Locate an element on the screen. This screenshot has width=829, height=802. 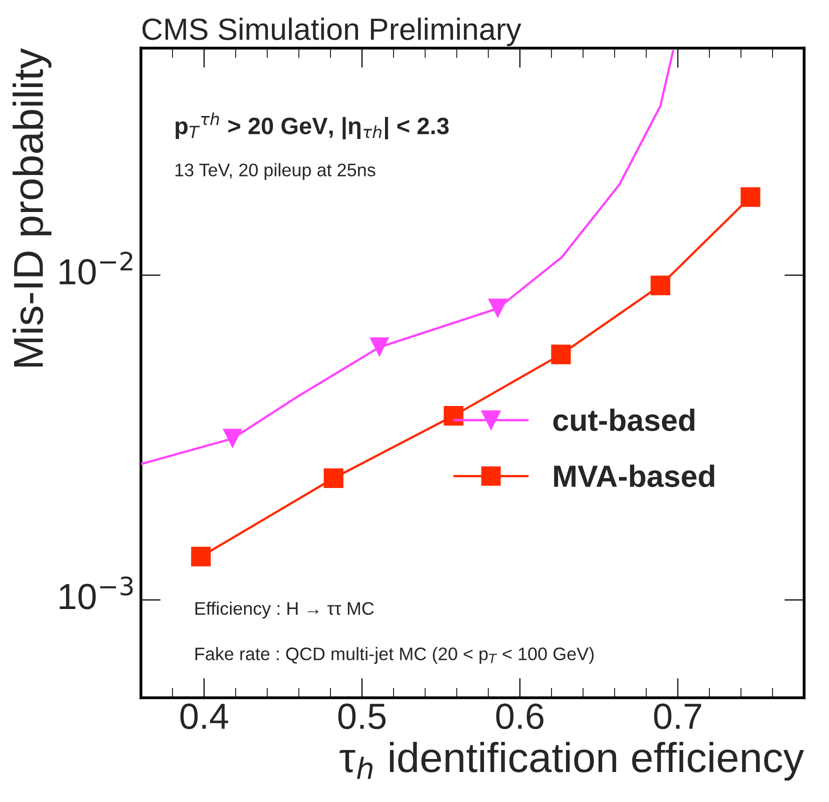
annotation: p$_{T}$$^{τh}$ > 20 GeV, |η$_{τh}$| < 2.3 is located at coordinates (312, 126).